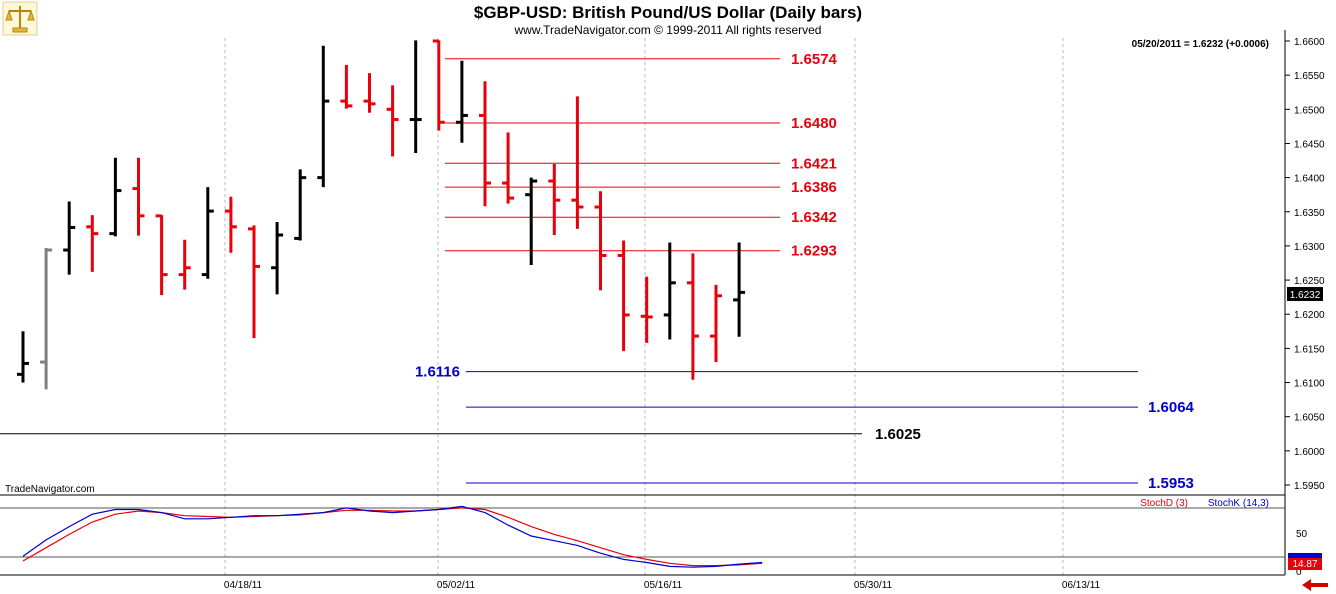  Describe the element at coordinates (1238, 503) in the screenshot. I see `stoch-k-legend: StochK (14,3)` at that location.